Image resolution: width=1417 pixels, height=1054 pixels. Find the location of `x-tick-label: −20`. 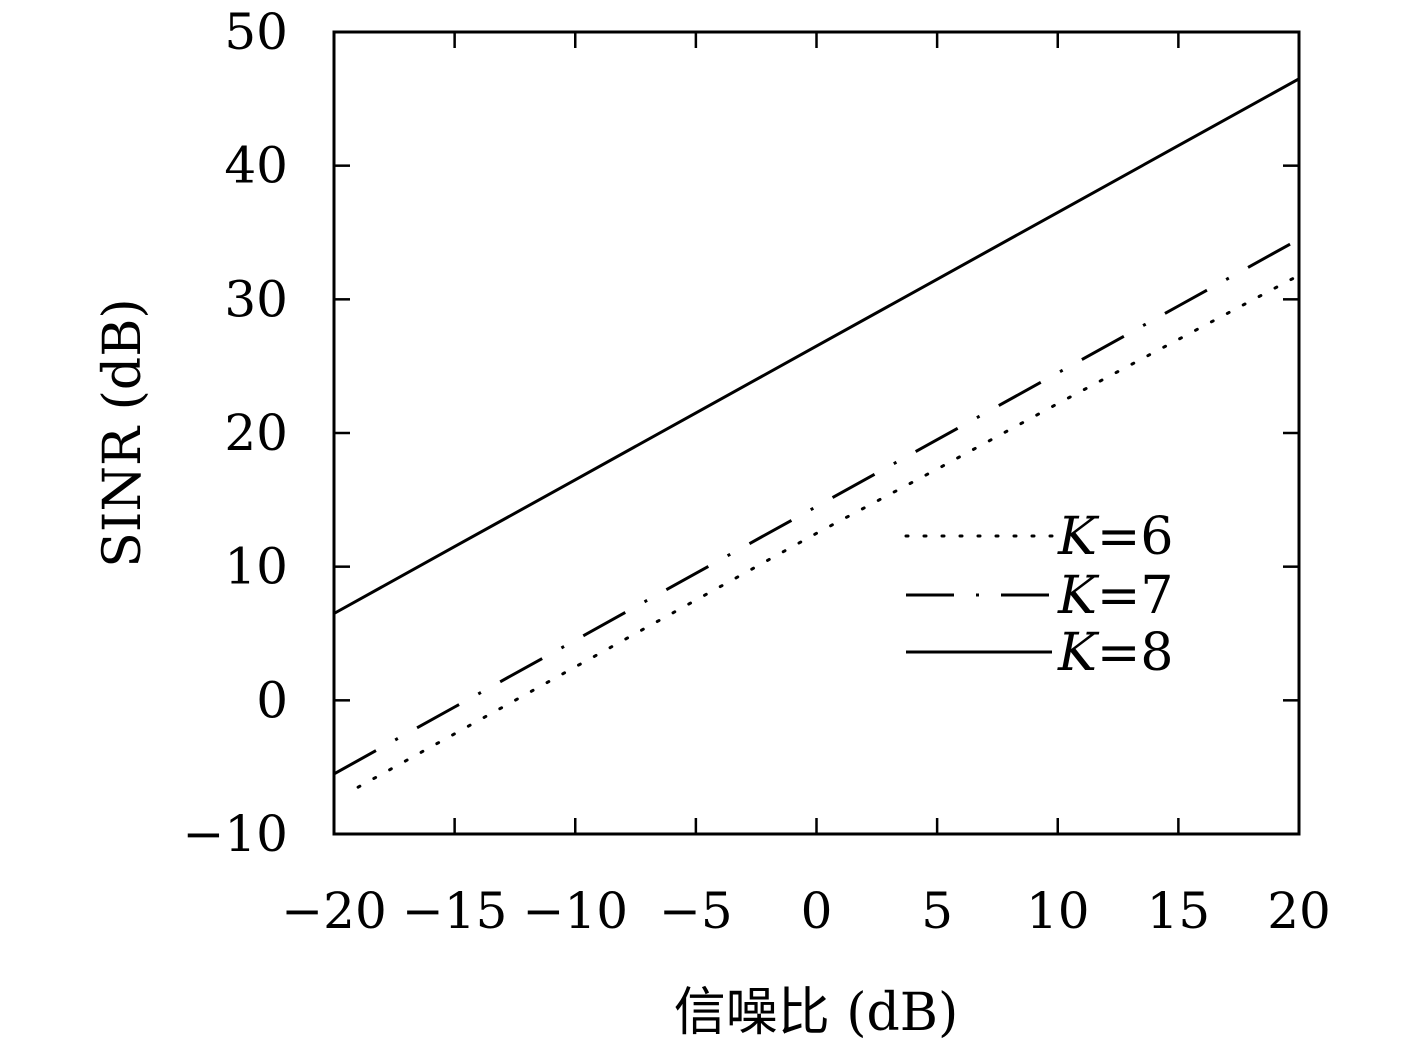

x-tick-label: −20 is located at coordinates (334, 911).